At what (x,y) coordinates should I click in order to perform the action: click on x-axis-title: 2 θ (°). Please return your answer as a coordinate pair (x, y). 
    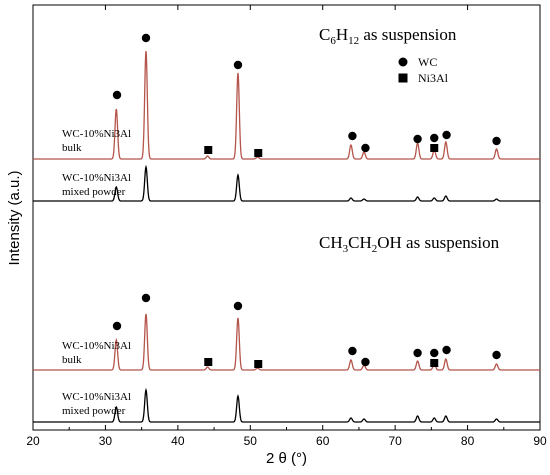
    Looking at the image, I should click on (286, 458).